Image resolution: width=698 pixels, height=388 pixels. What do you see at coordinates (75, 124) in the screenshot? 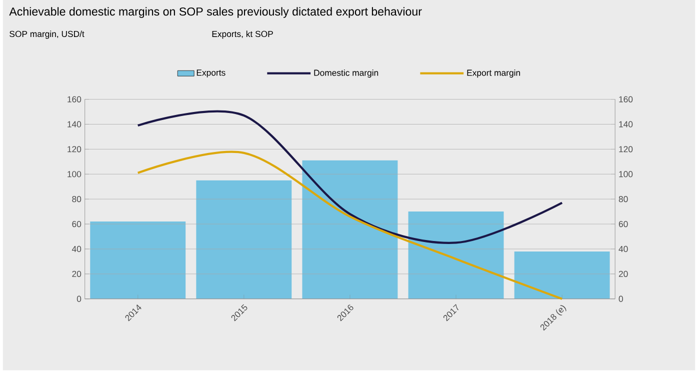
I see `y2-tick-label: 140` at bounding box center [75, 124].